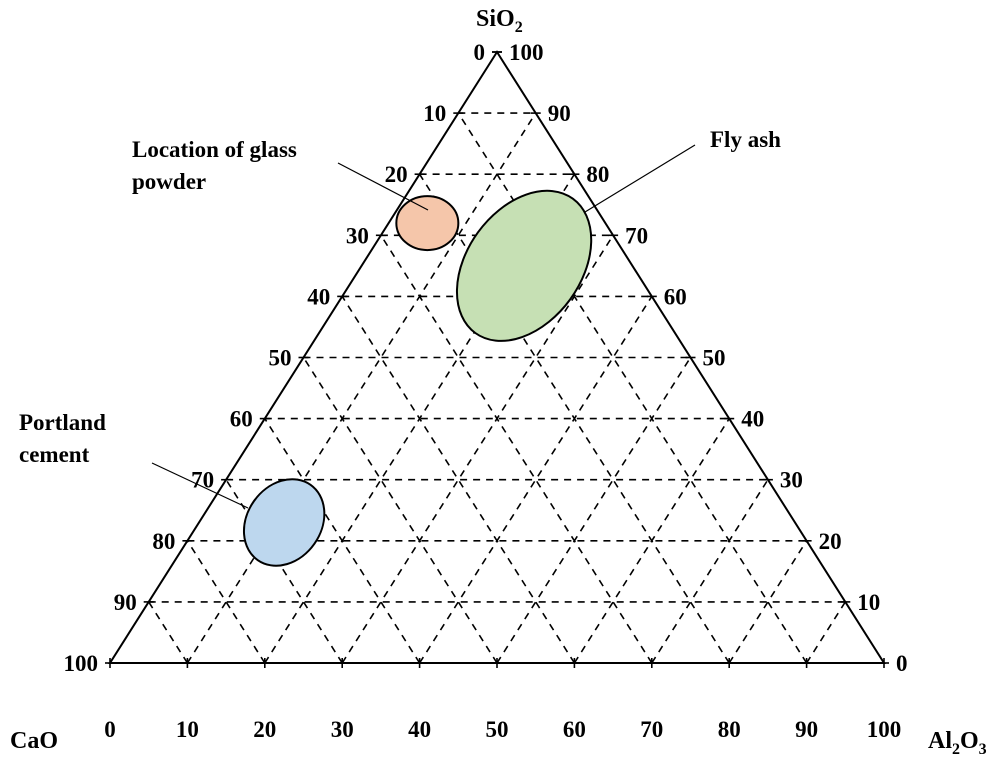 This screenshot has width=1003, height=760. What do you see at coordinates (868, 602) in the screenshot?
I see `tick-label-right: 10` at bounding box center [868, 602].